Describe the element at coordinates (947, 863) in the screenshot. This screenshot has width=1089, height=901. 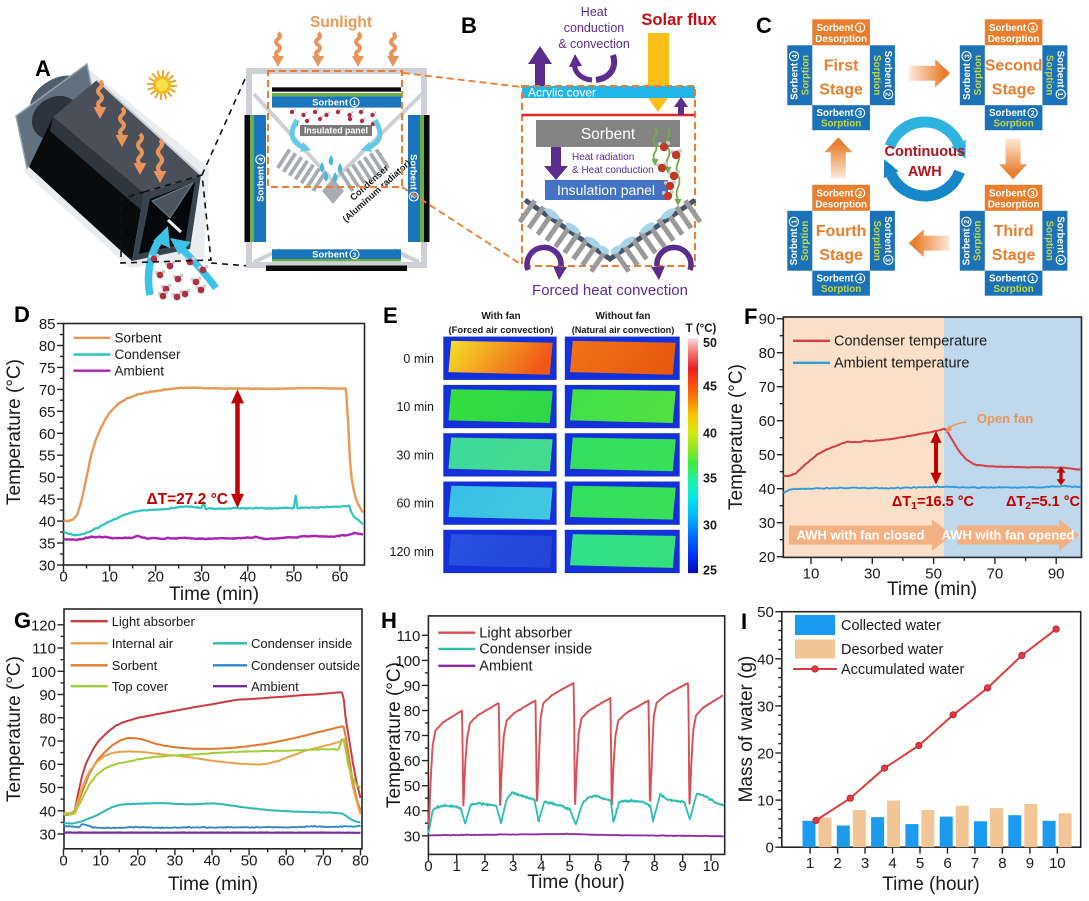
I see `svg-text: 6` at that location.